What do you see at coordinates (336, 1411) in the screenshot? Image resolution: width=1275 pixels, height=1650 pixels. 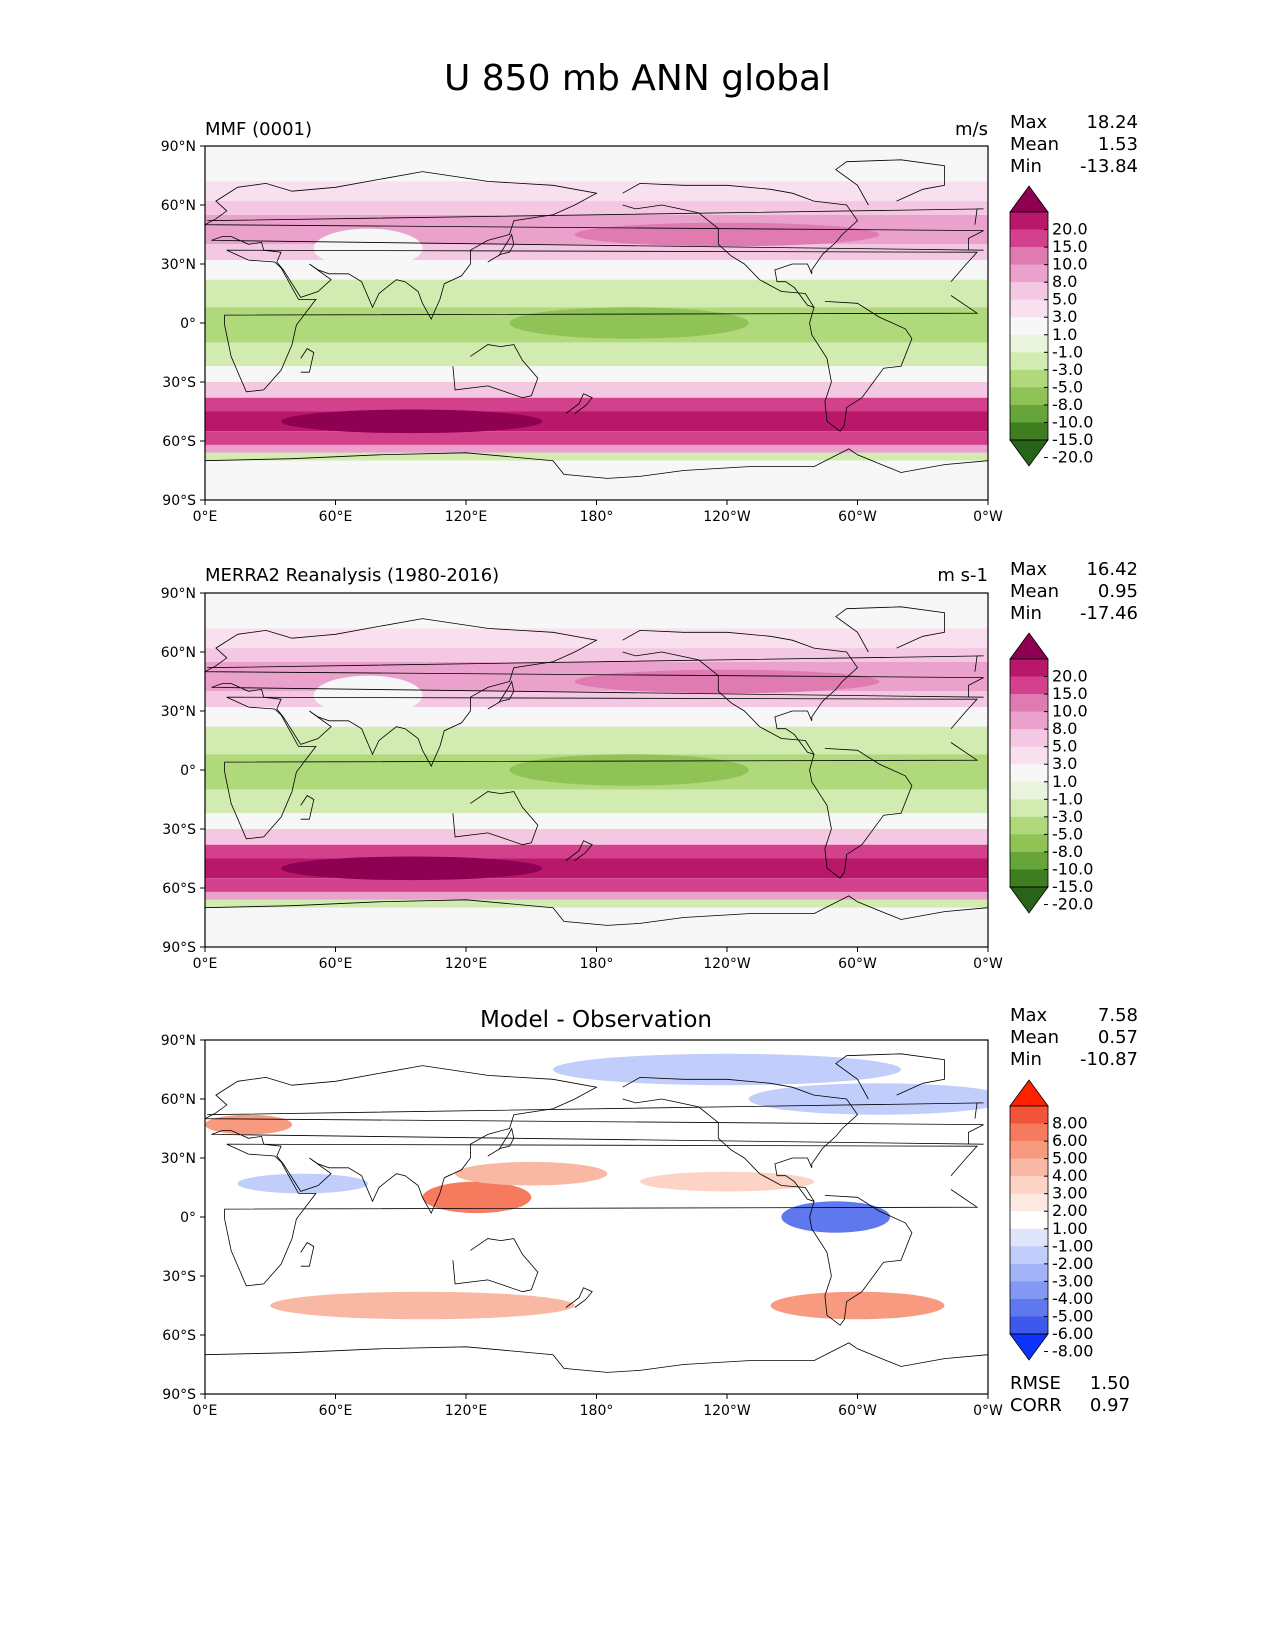 I see `lon-tick-label: 60°E` at bounding box center [336, 1411].